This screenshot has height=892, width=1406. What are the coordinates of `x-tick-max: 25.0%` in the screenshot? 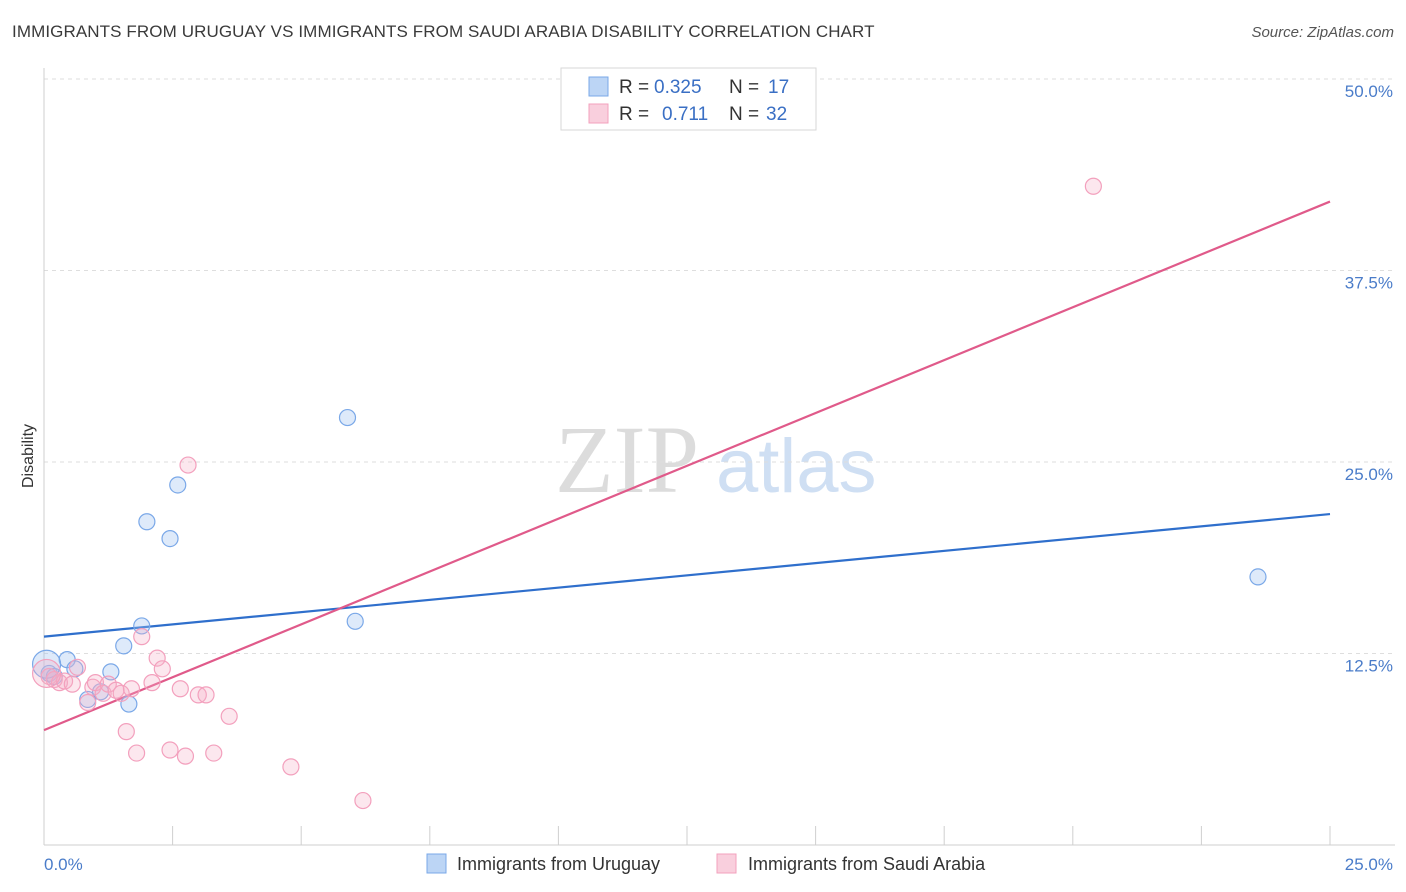 It's located at (1369, 864).